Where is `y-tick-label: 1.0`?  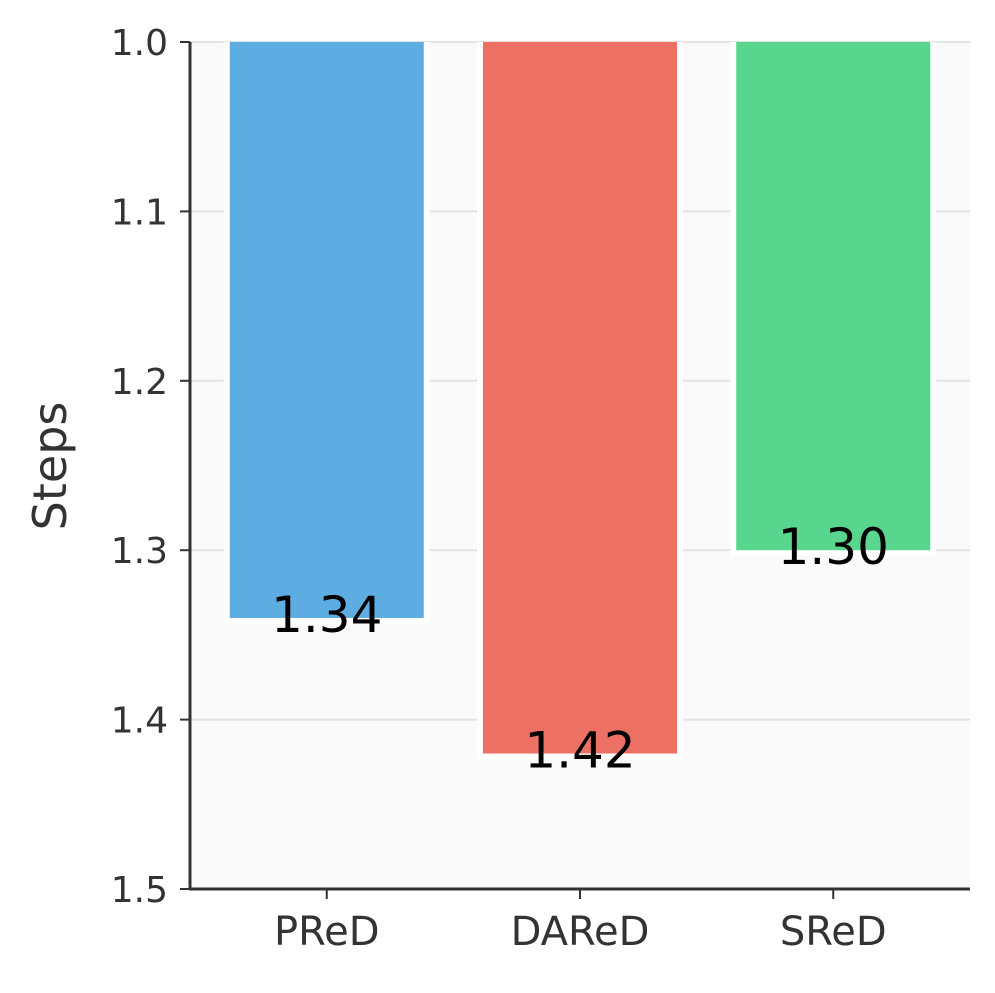 y-tick-label: 1.0 is located at coordinates (139, 43).